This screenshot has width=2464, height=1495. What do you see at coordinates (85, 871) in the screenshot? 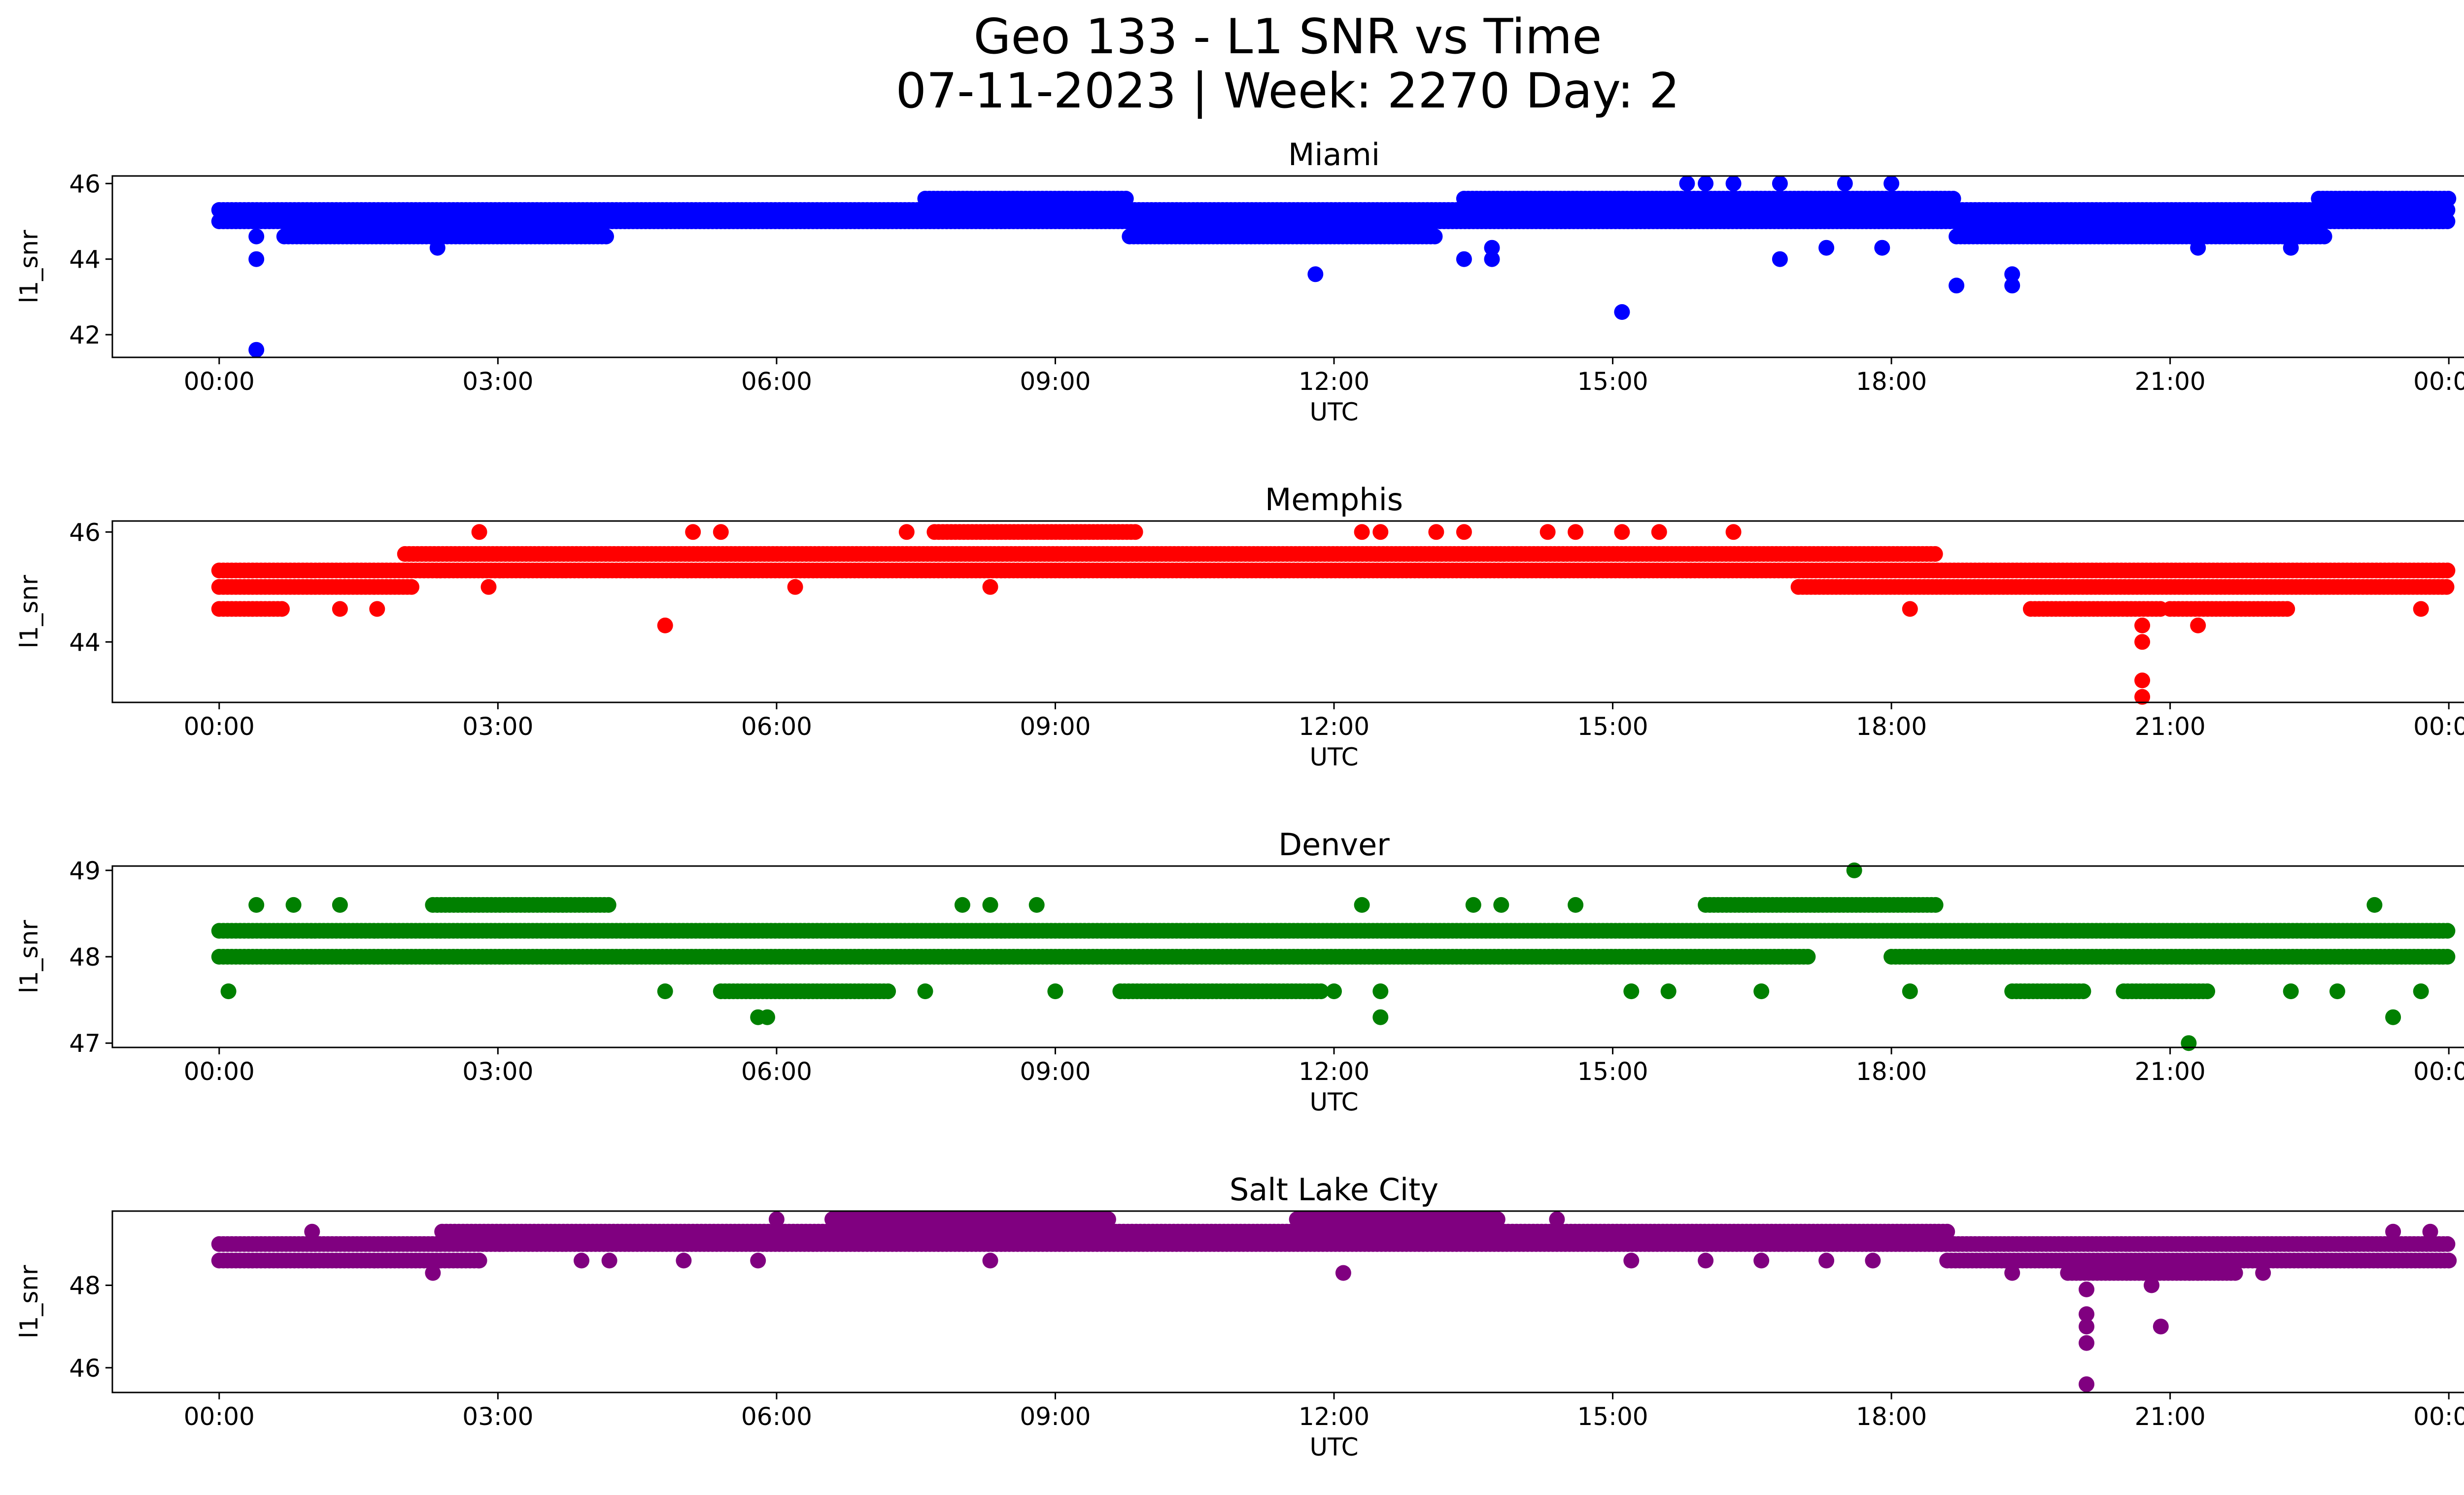
I see `y-tick-label: 49` at bounding box center [85, 871].